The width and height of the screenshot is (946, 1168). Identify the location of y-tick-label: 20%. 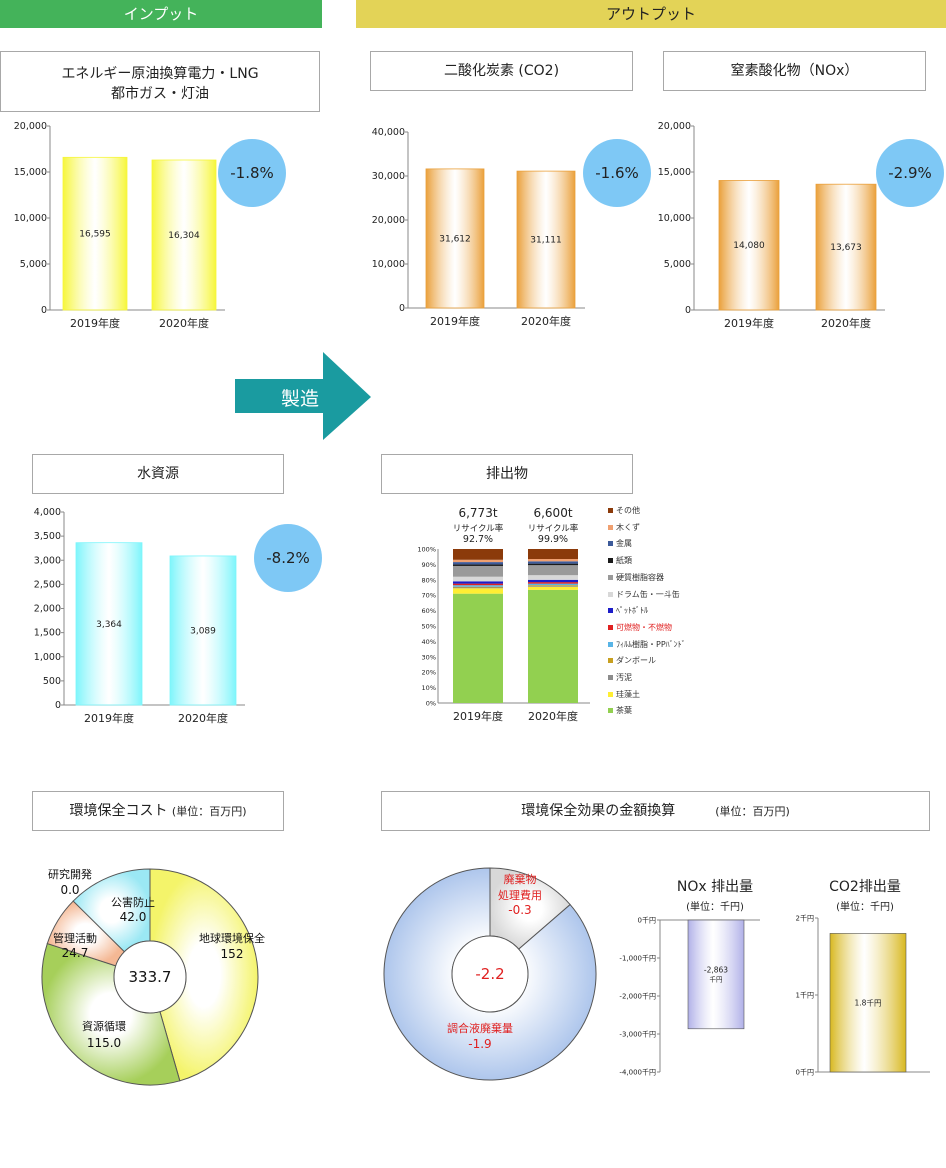
(429, 673).